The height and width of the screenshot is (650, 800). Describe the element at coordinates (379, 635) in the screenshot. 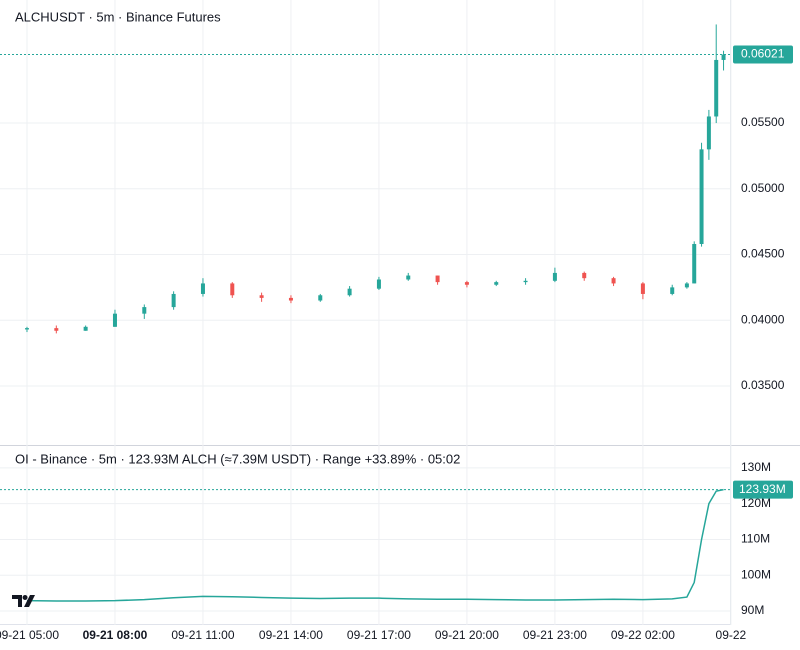

I see `x-tick-label: 09-21 17:00` at that location.